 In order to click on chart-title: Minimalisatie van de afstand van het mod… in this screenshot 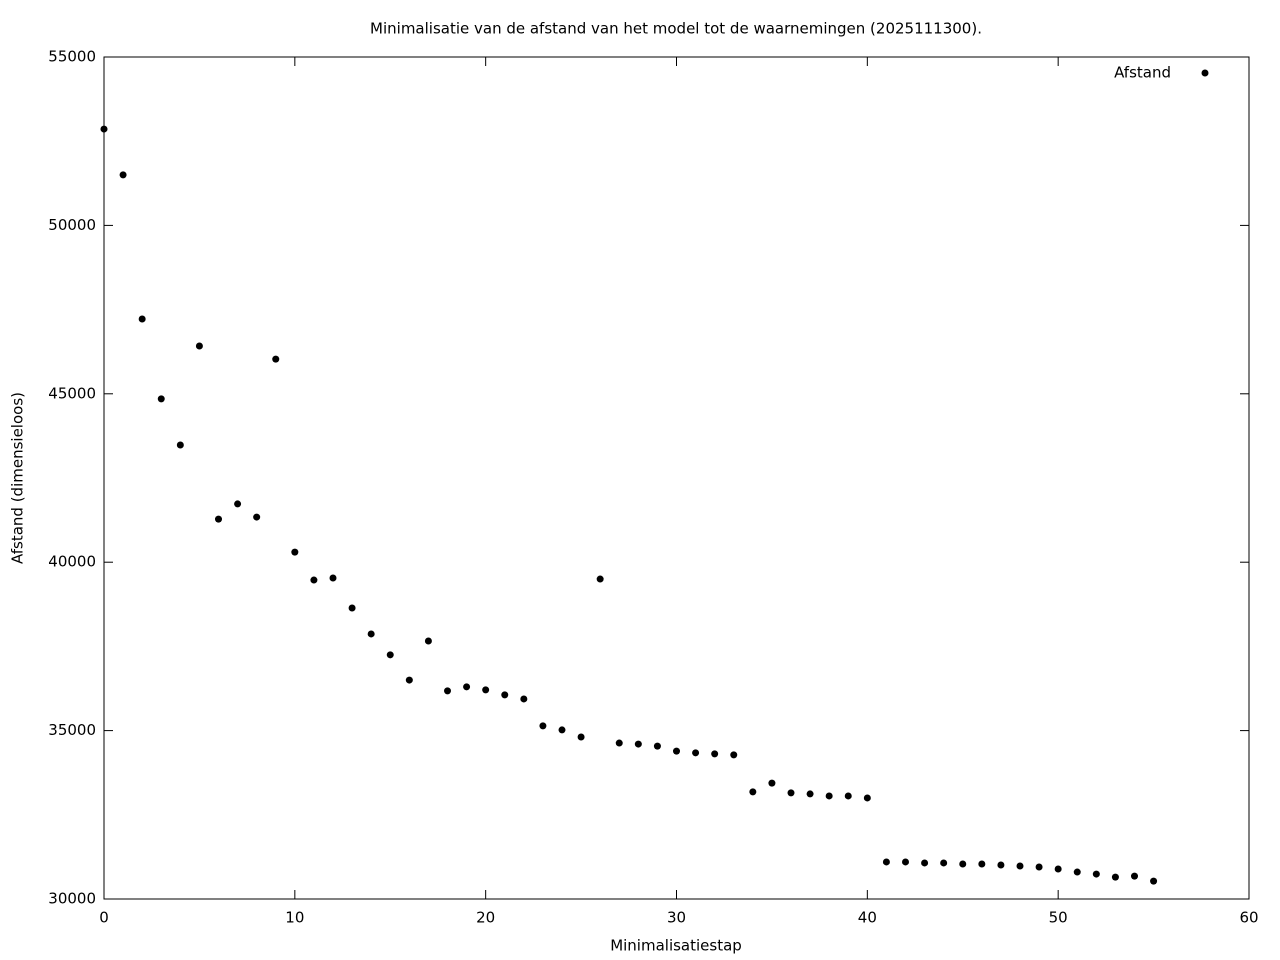, I will do `click(676, 29)`.